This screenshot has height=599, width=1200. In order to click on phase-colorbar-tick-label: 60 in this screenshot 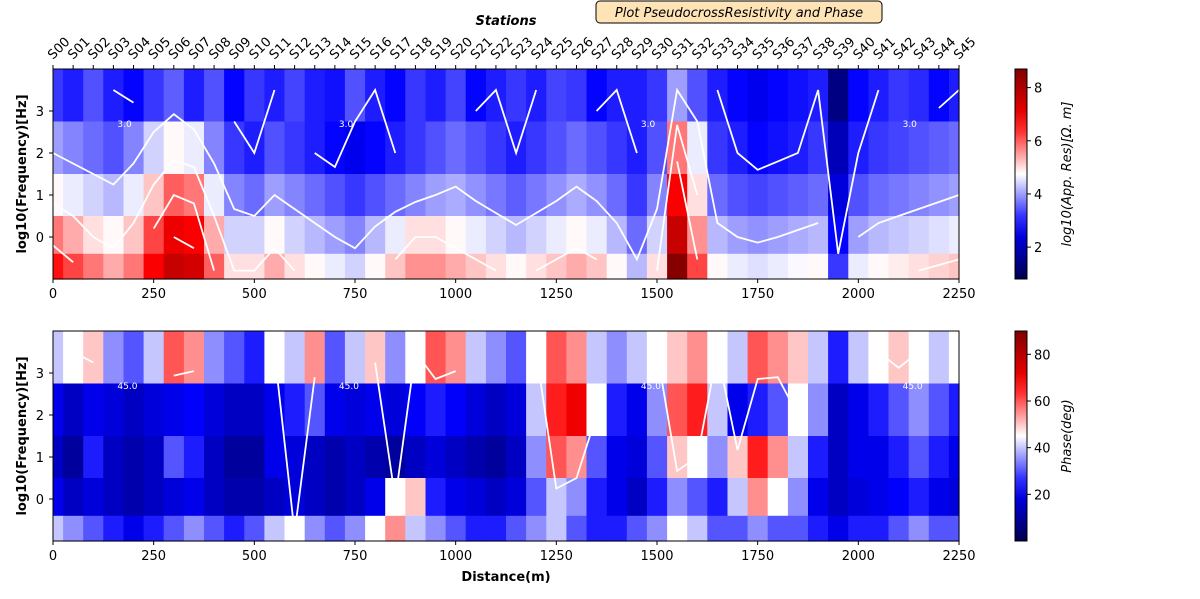, I will do `click(1042, 402)`.